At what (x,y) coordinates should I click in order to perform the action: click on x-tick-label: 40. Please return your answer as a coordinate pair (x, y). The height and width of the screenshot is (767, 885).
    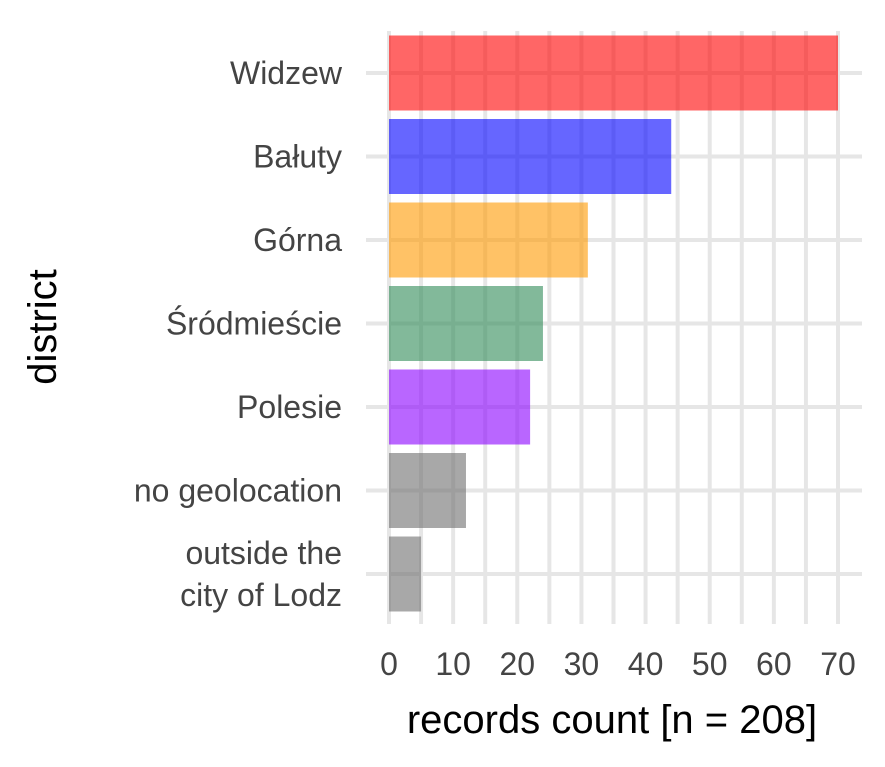
    Looking at the image, I should click on (646, 664).